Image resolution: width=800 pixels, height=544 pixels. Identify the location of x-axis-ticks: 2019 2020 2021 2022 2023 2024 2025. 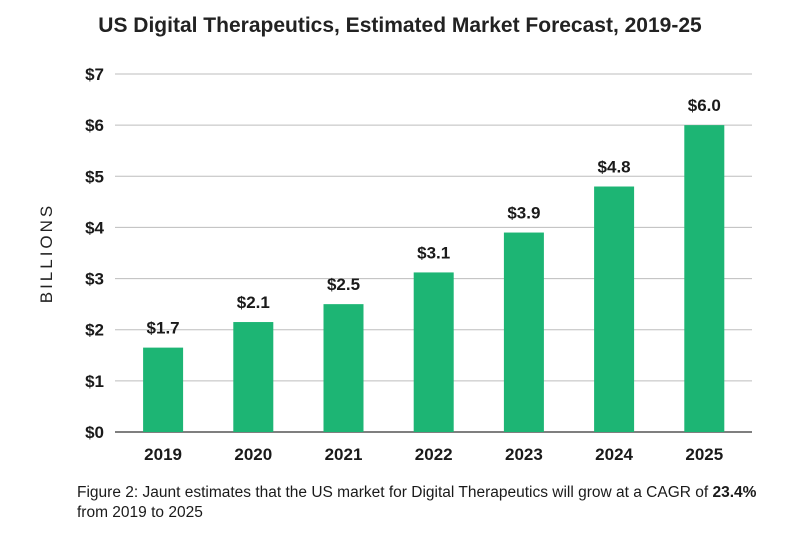
(433, 454).